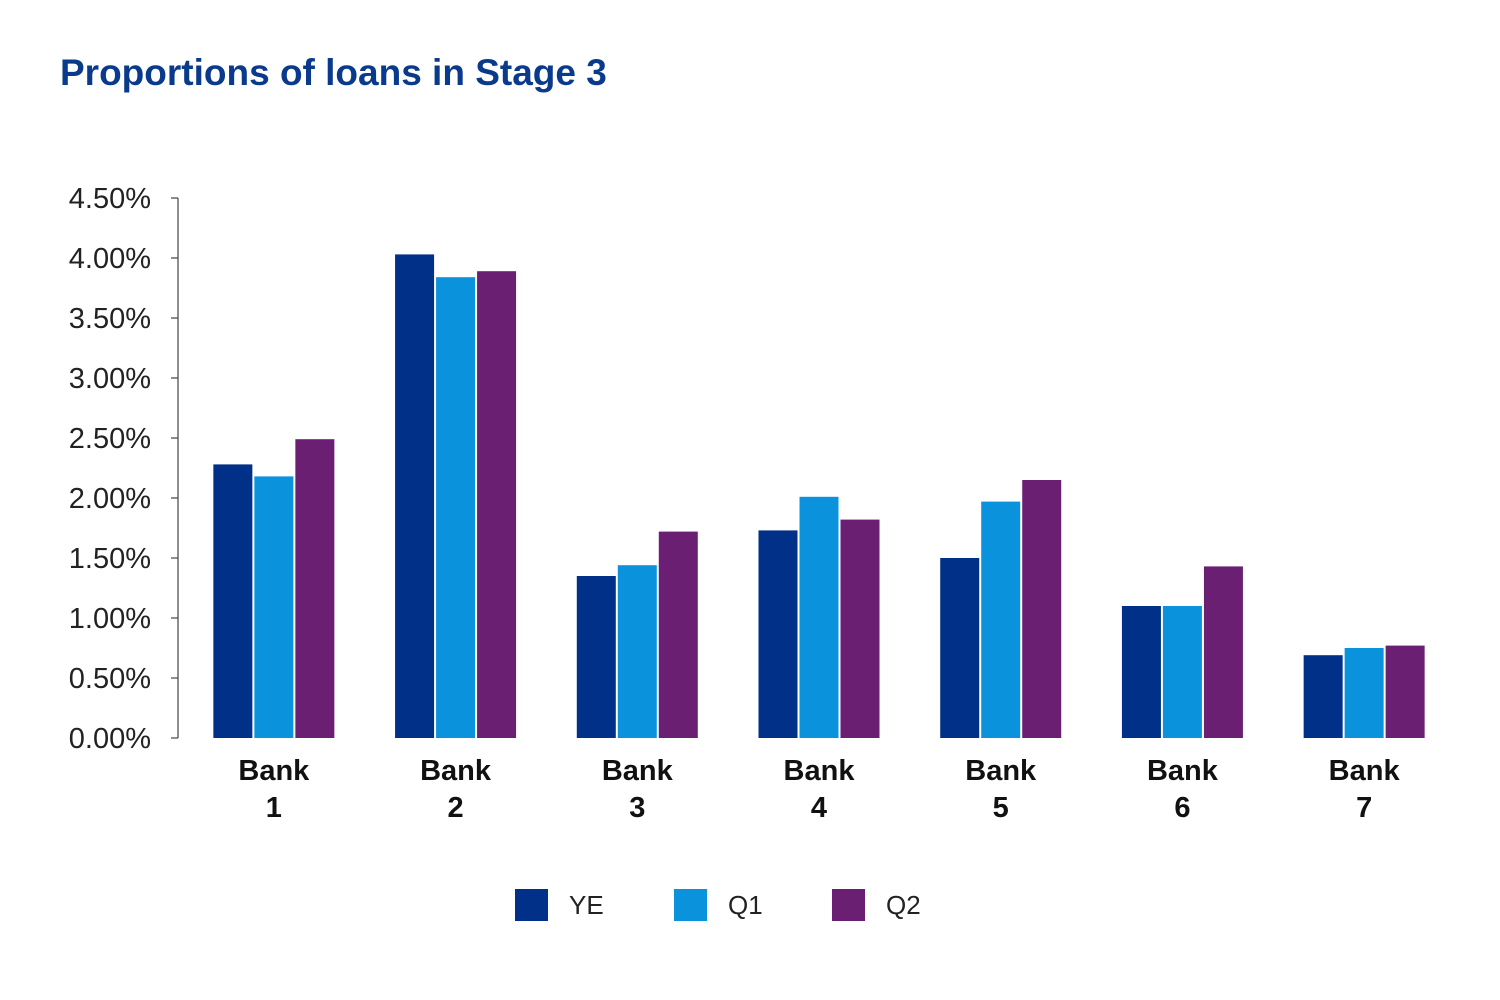 This screenshot has height=1000, width=1500. I want to click on x-category-label: 6, so click(1182, 808).